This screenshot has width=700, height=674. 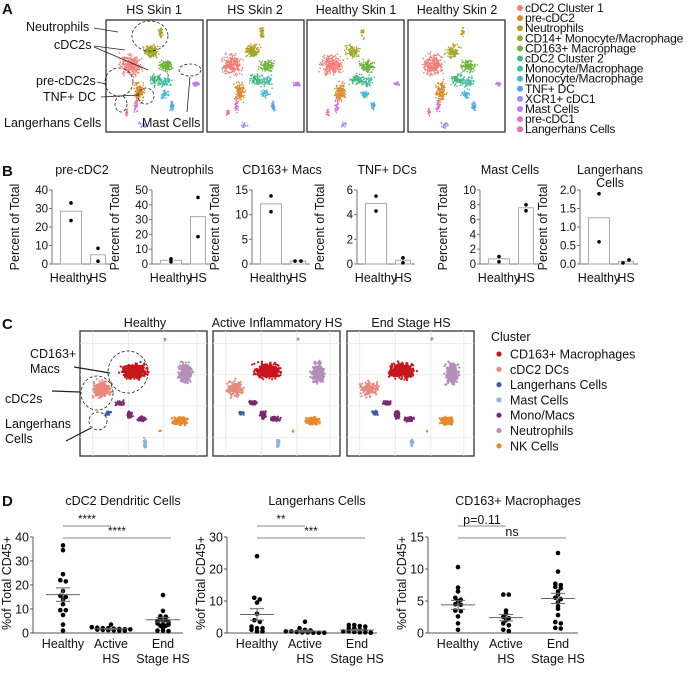 I want to click on umap-title-healthy-skin-1: Healthy Skin 1, so click(x=356, y=10).